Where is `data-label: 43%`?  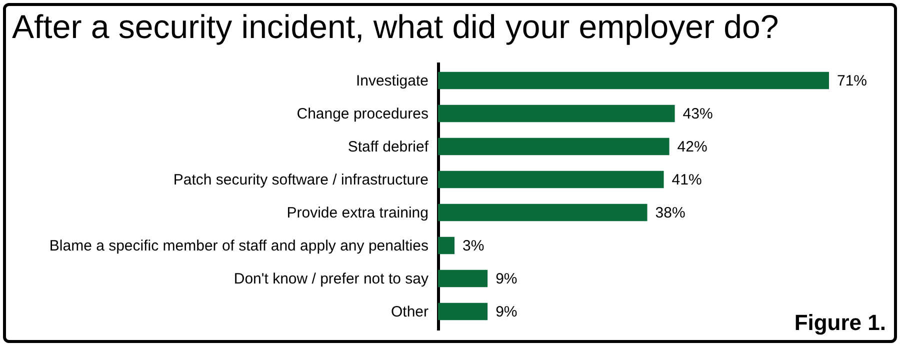 data-label: 43% is located at coordinates (697, 113).